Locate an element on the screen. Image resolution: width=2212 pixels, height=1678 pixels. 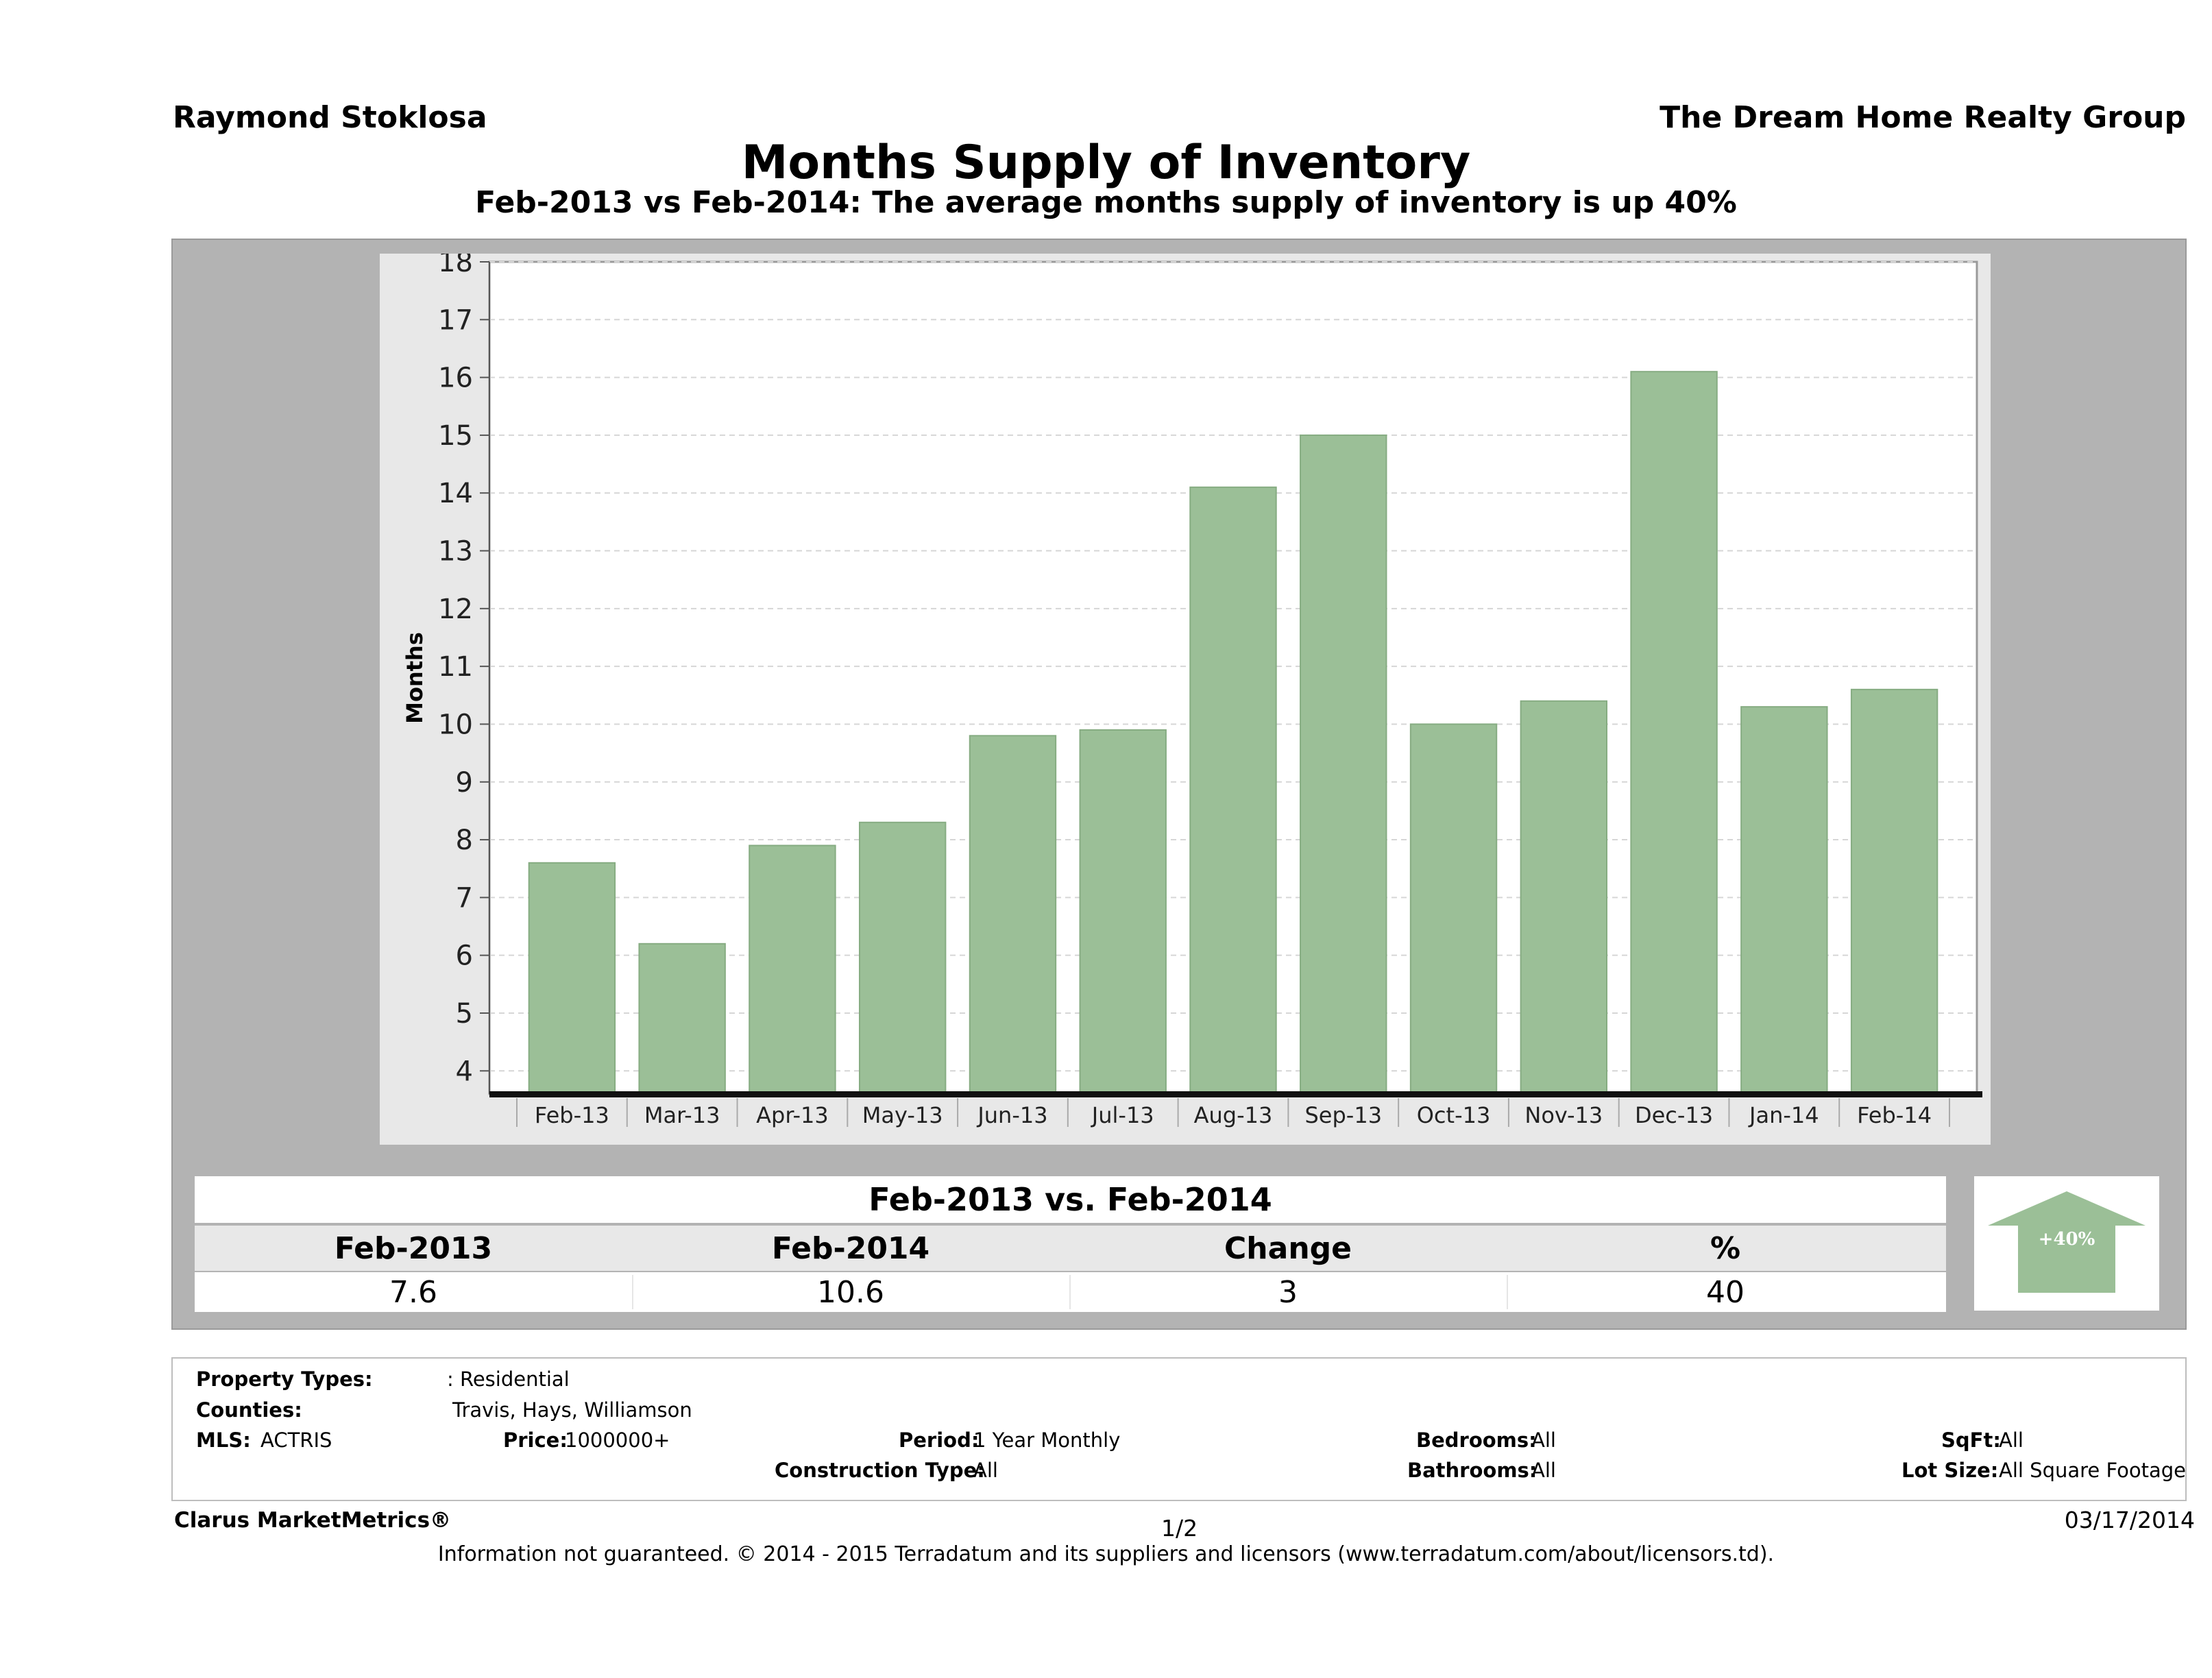
sqft-label: SqFt: is located at coordinates (1971, 1440).